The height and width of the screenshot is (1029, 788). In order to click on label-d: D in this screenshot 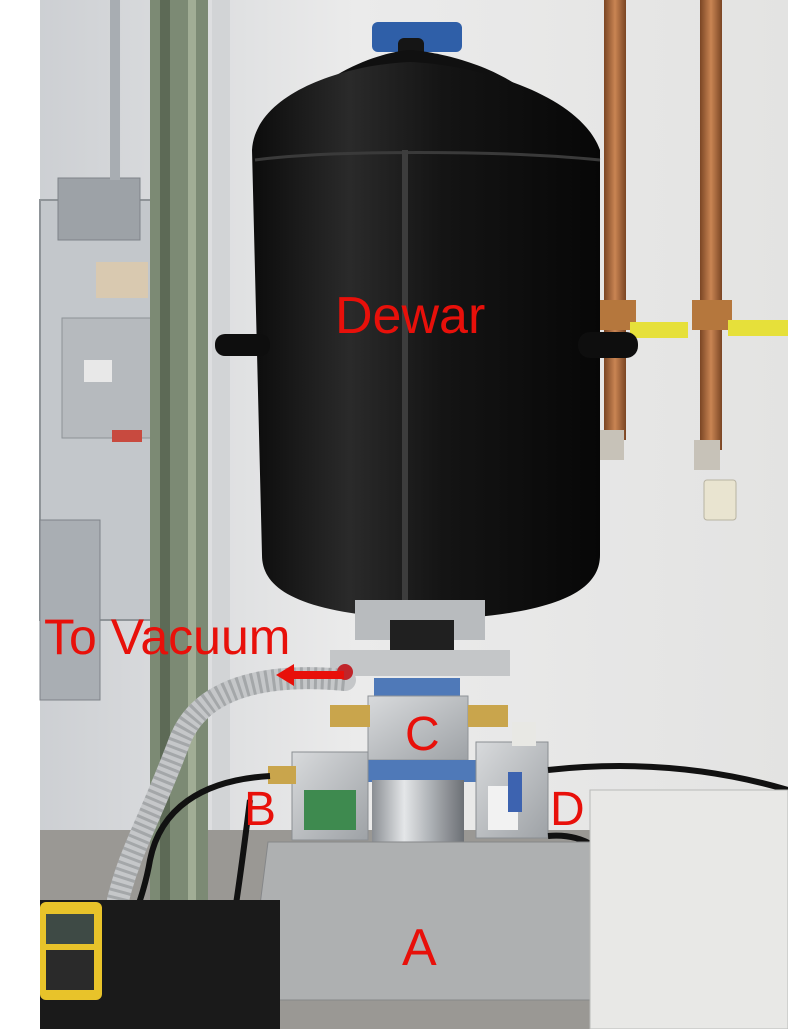, I will do `click(567, 809)`.